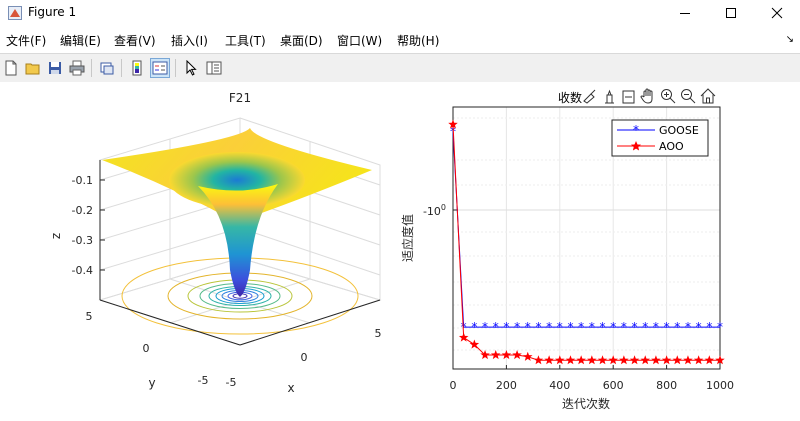 Image resolution: width=800 pixels, height=421 pixels. I want to click on colorbar-icon, so click(137, 68).